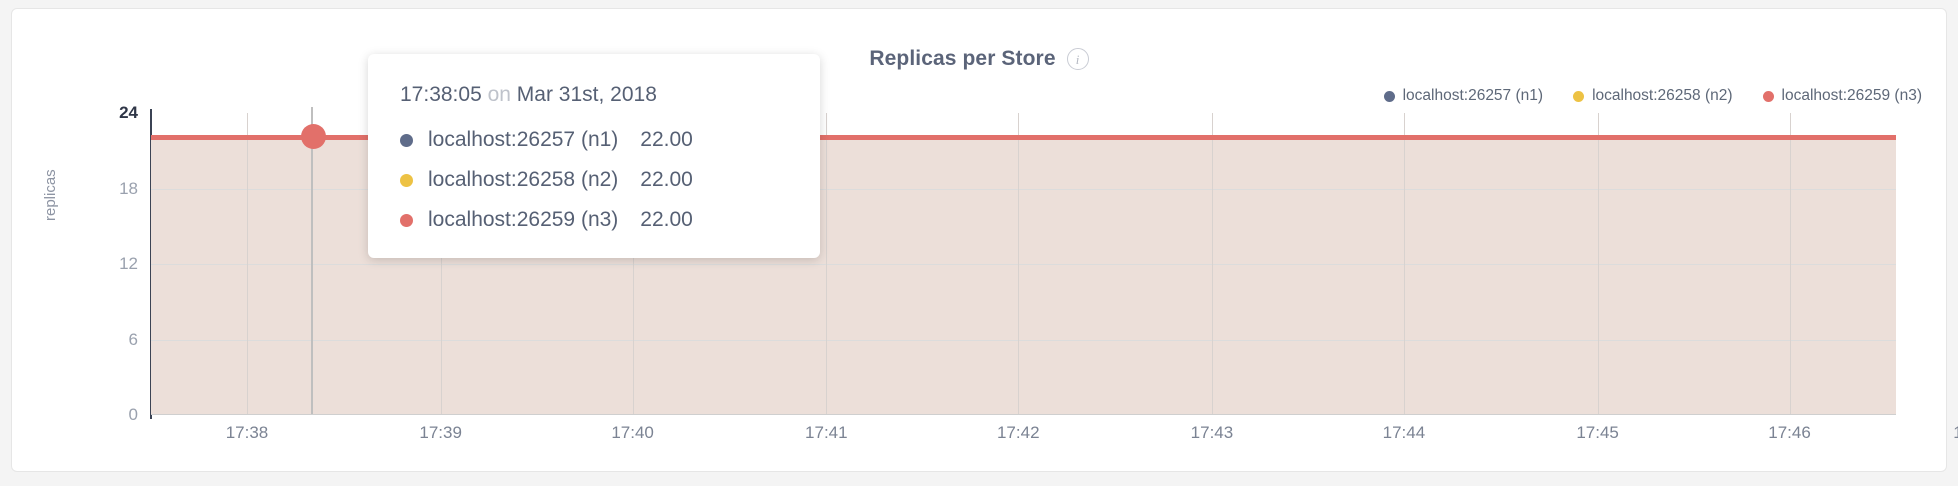 Image resolution: width=1958 pixels, height=486 pixels. I want to click on y-axis-ticks: 24 18 12 6 0, so click(105, 263).